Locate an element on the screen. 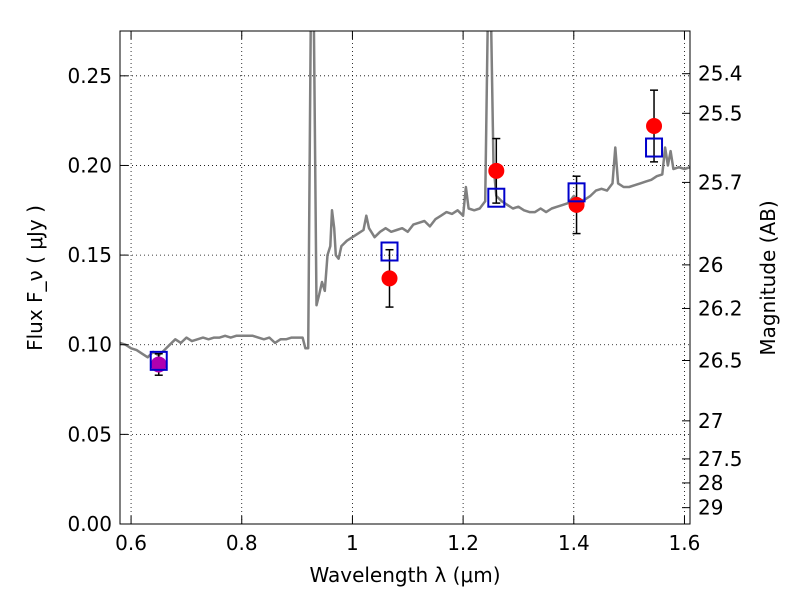 The image size is (800, 600). y-tick-label: 0.10 is located at coordinates (89, 345).